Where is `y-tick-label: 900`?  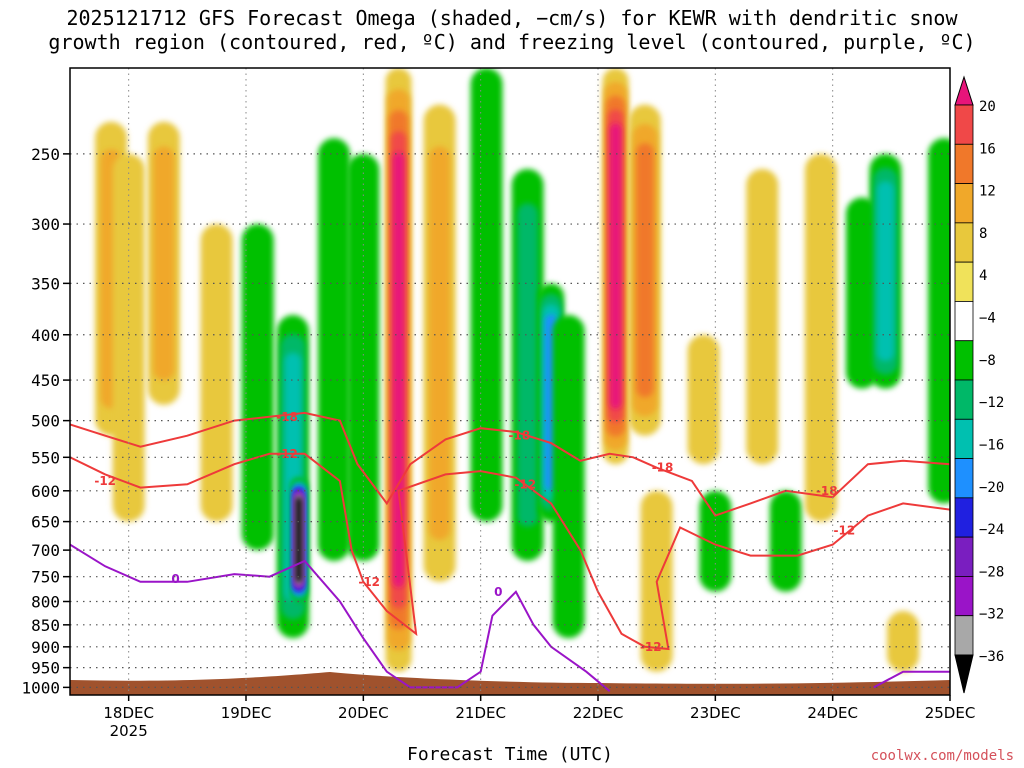 y-tick-label: 900 is located at coordinates (45, 647).